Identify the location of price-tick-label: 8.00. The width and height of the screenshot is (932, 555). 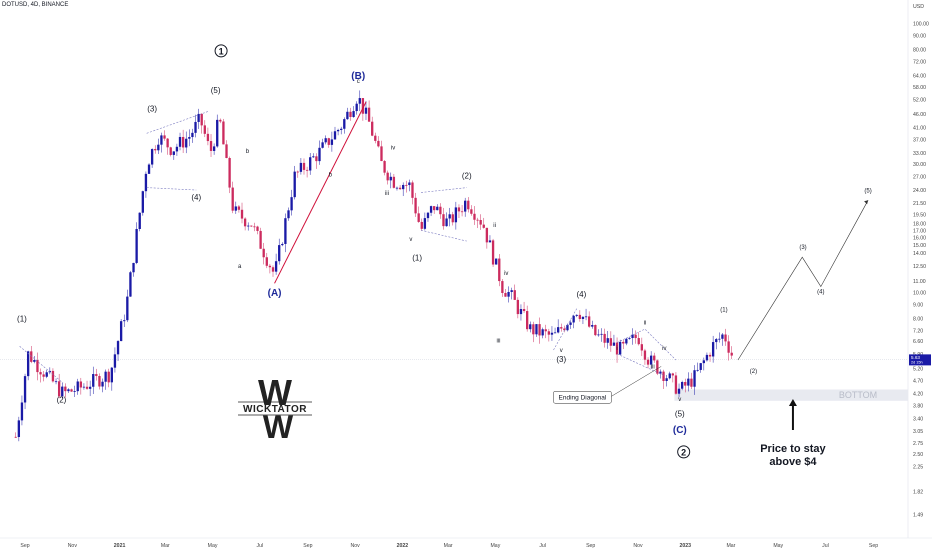
(918, 319).